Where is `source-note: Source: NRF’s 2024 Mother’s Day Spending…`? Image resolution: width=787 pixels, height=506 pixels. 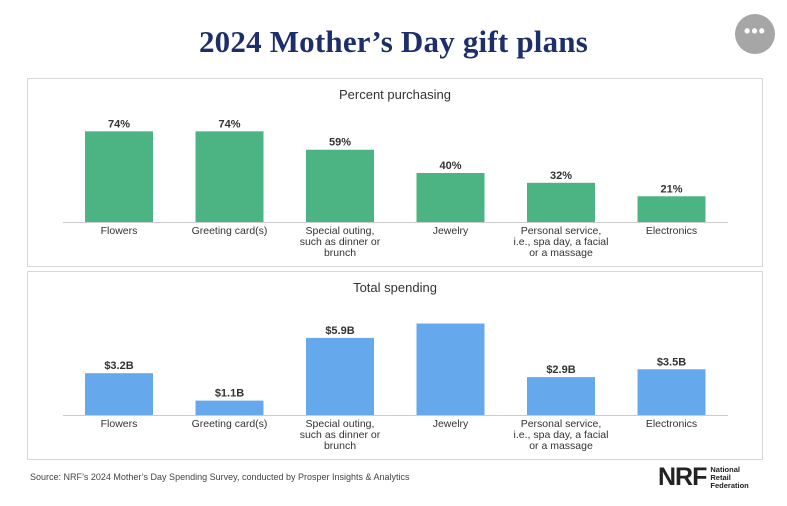
source-note: Source: NRF’s 2024 Mother’s Day Spending… is located at coordinates (220, 477).